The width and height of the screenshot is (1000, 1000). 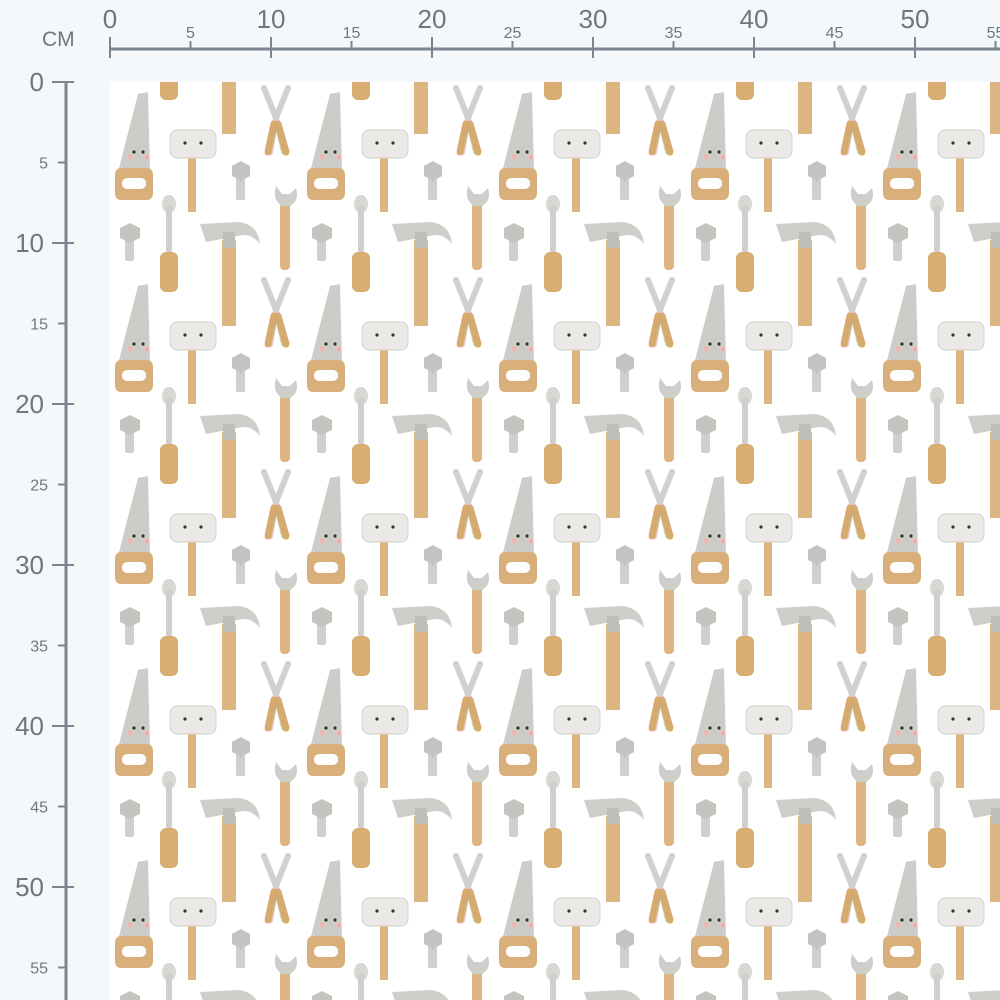 What do you see at coordinates (352, 33) in the screenshot?
I see `ruler-top-label: 15` at bounding box center [352, 33].